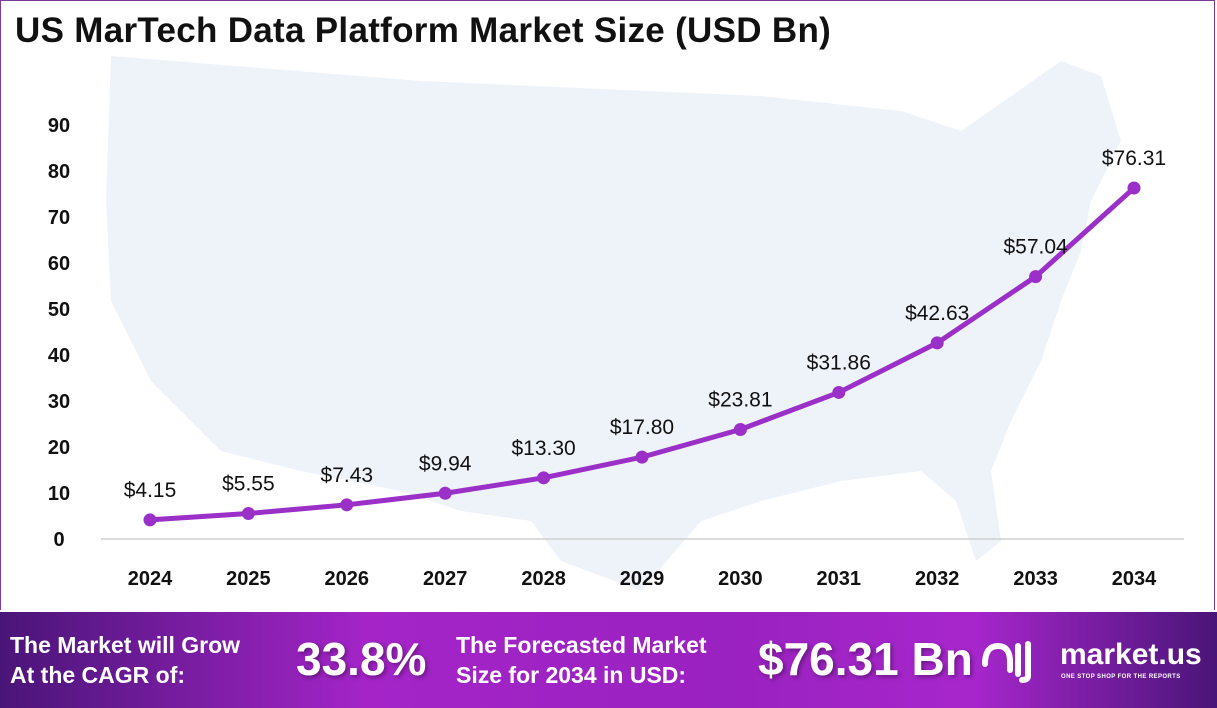 The image size is (1217, 708). I want to click on data-label: $57.04, so click(1035, 247).